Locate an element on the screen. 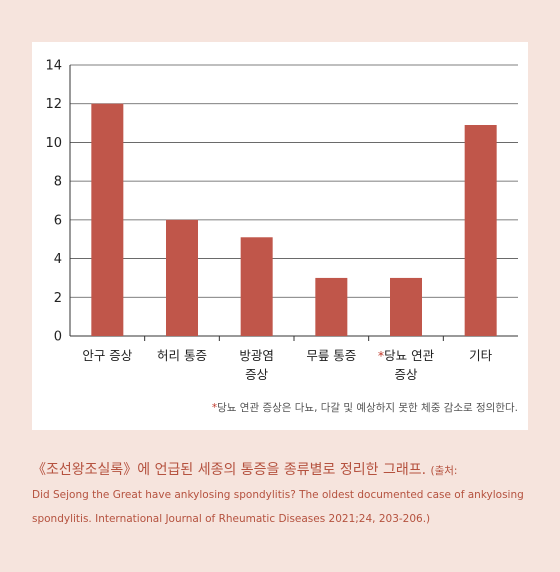 The image size is (560, 572). caption-main: 《조선왕조실록》에 언급된 세종의 통증을 종류별로 정리한 그래프. is located at coordinates (229, 470).